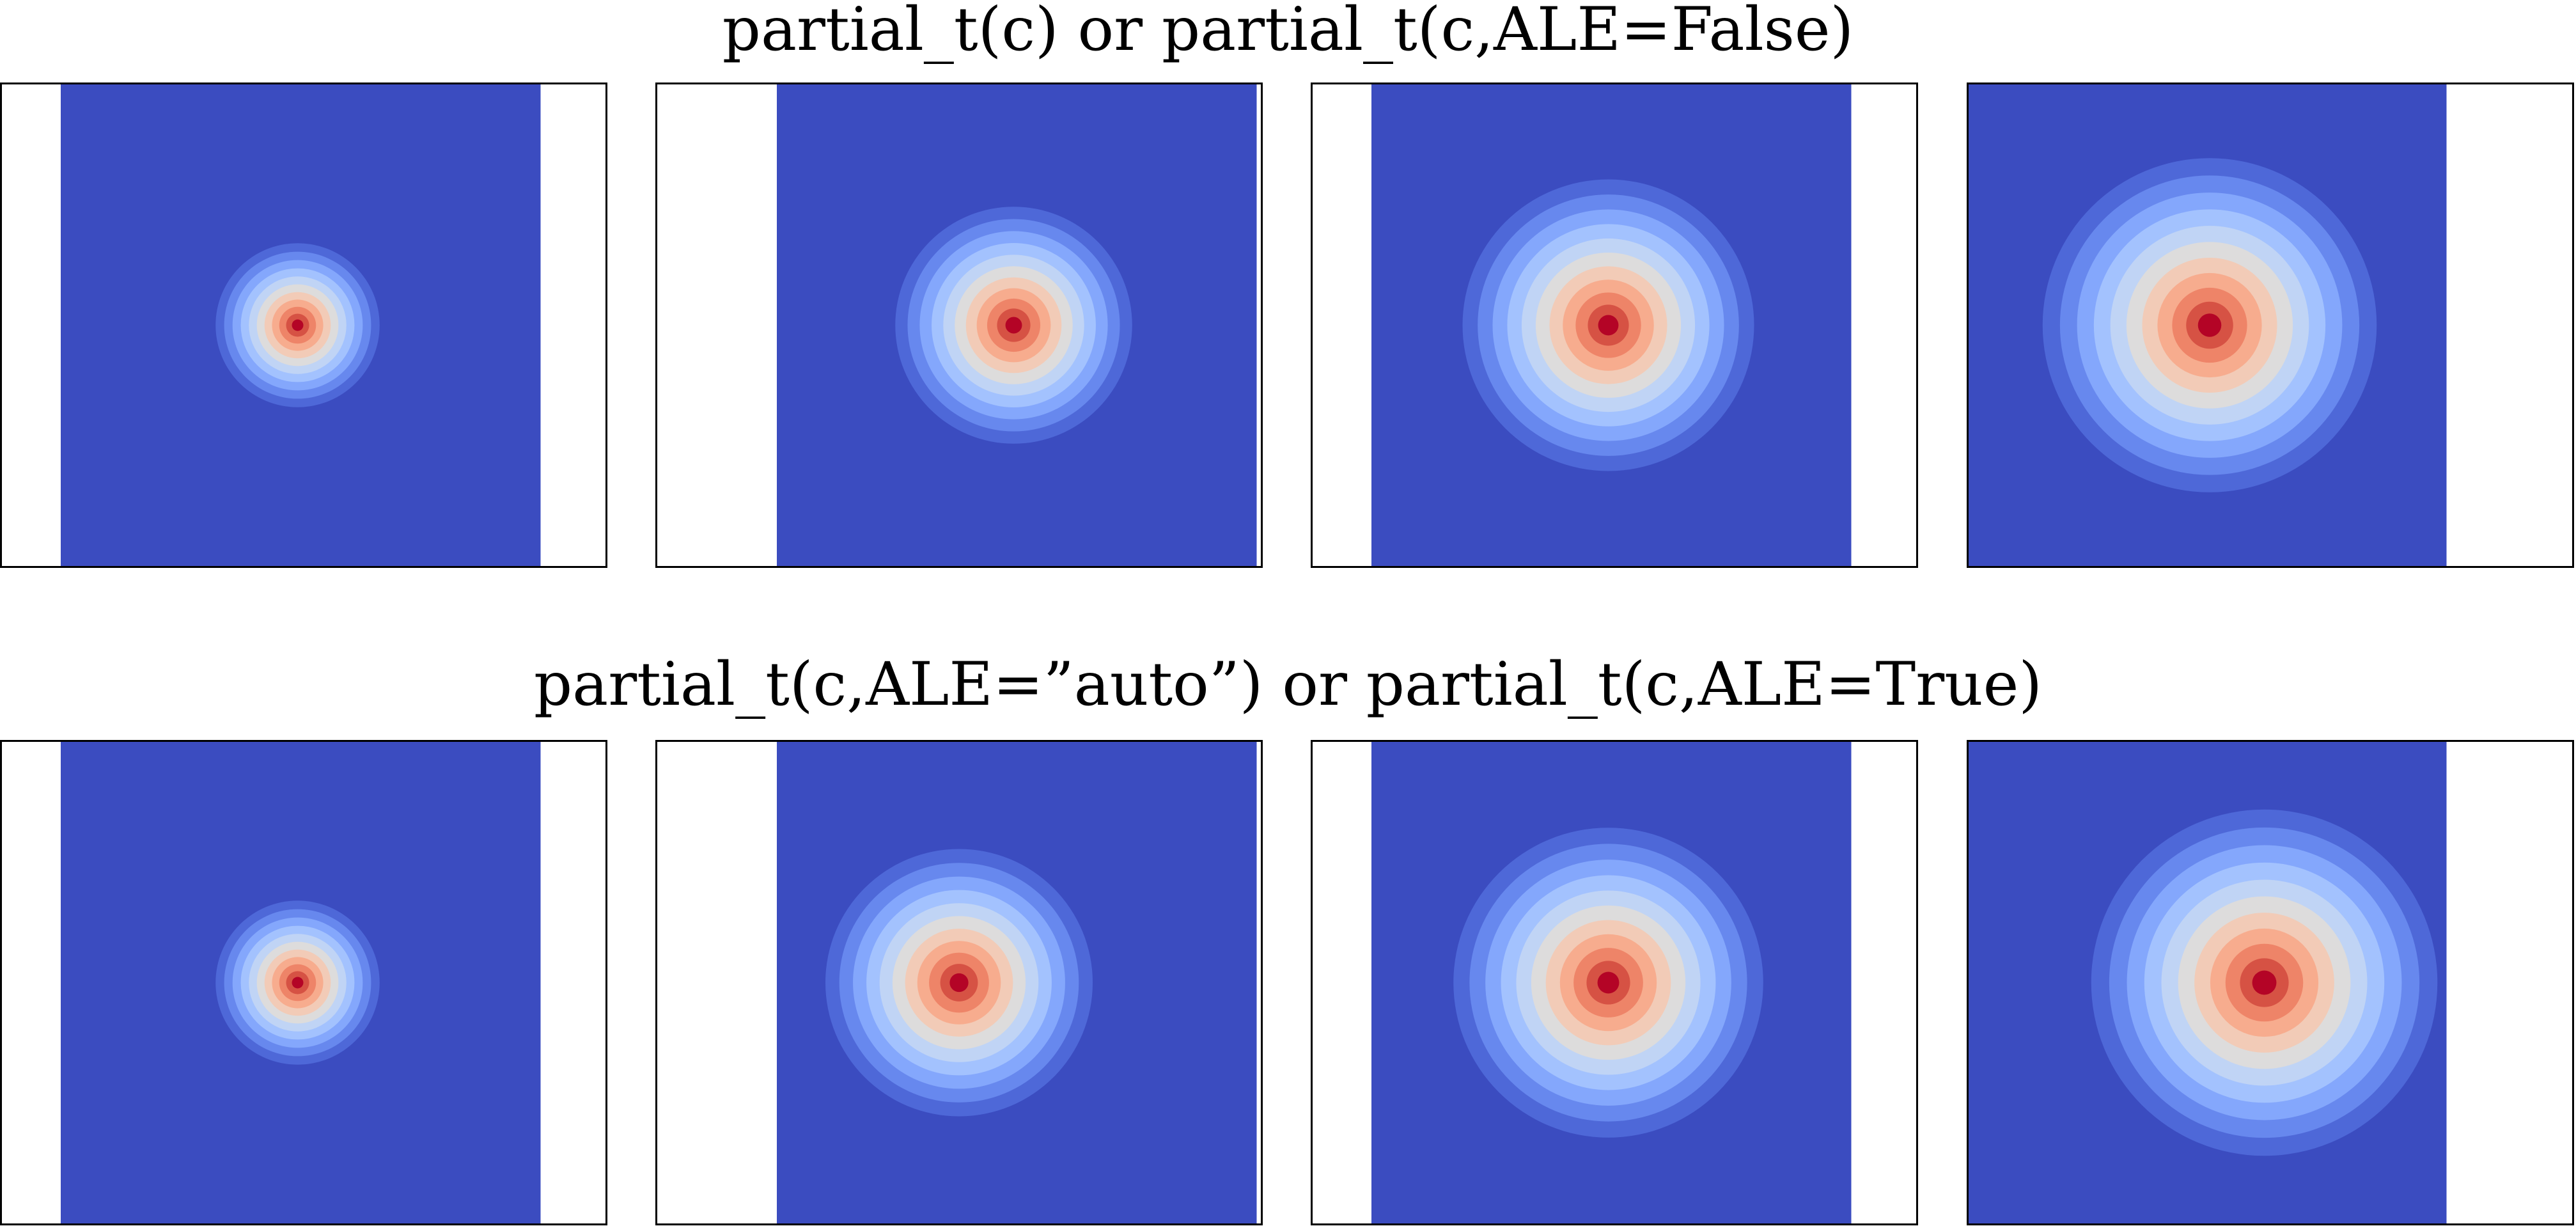 The height and width of the screenshot is (1226, 2576). Describe the element at coordinates (1288, 32) in the screenshot. I see `row-title-top: partial_t(c) or partial_t(c,ALE=False)` at that location.